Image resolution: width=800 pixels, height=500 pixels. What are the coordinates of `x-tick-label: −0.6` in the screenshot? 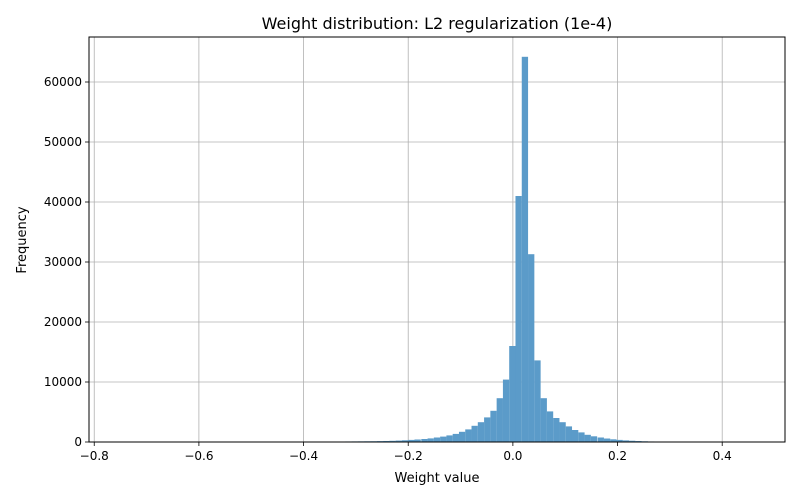 It's located at (198, 456).